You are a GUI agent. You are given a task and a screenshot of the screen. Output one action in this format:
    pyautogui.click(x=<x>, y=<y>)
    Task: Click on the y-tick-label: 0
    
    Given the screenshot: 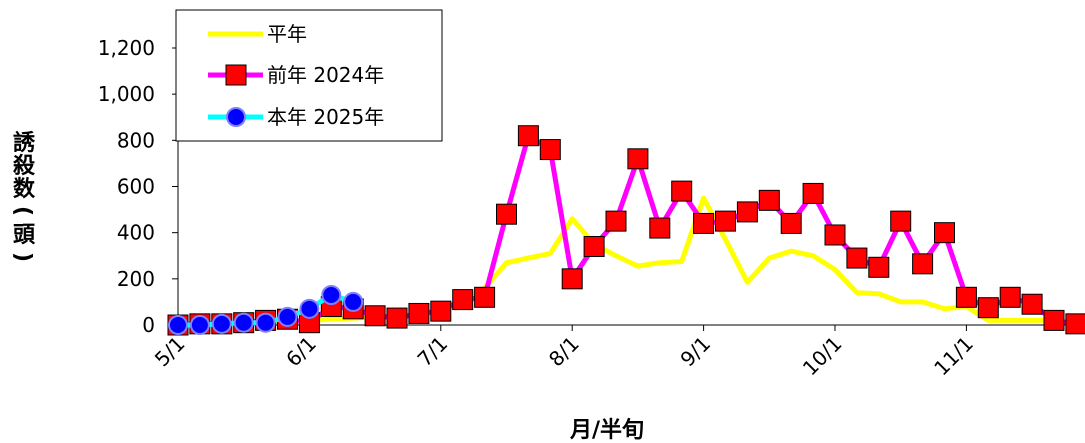 What is the action you would take?
    pyautogui.click(x=148, y=325)
    